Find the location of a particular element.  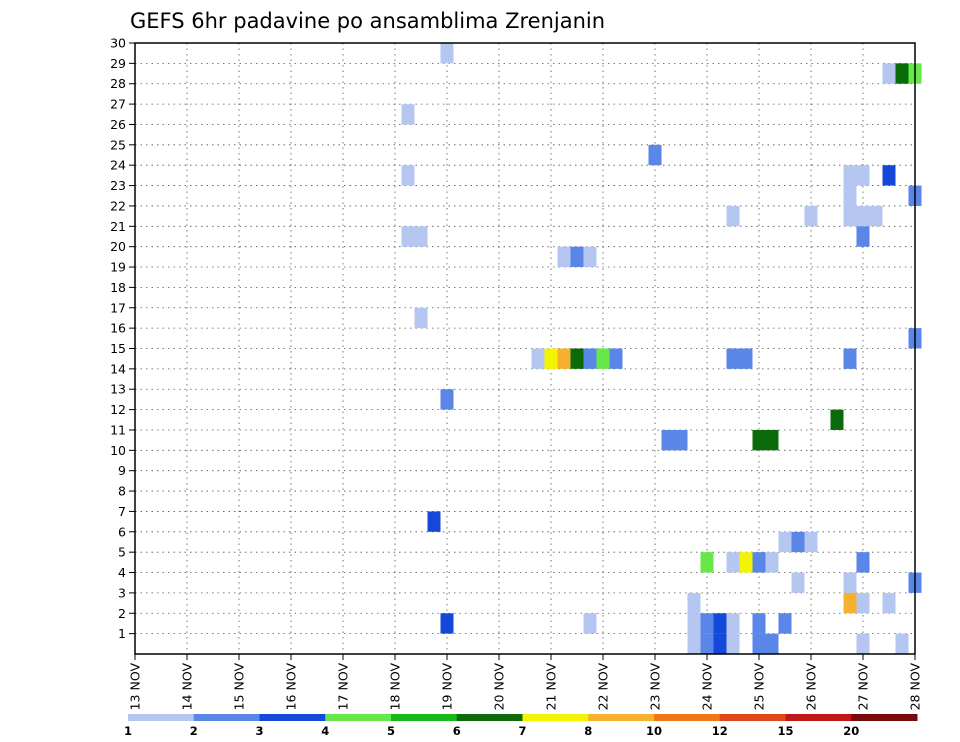

y-tick-label: 12 is located at coordinates (118, 409).